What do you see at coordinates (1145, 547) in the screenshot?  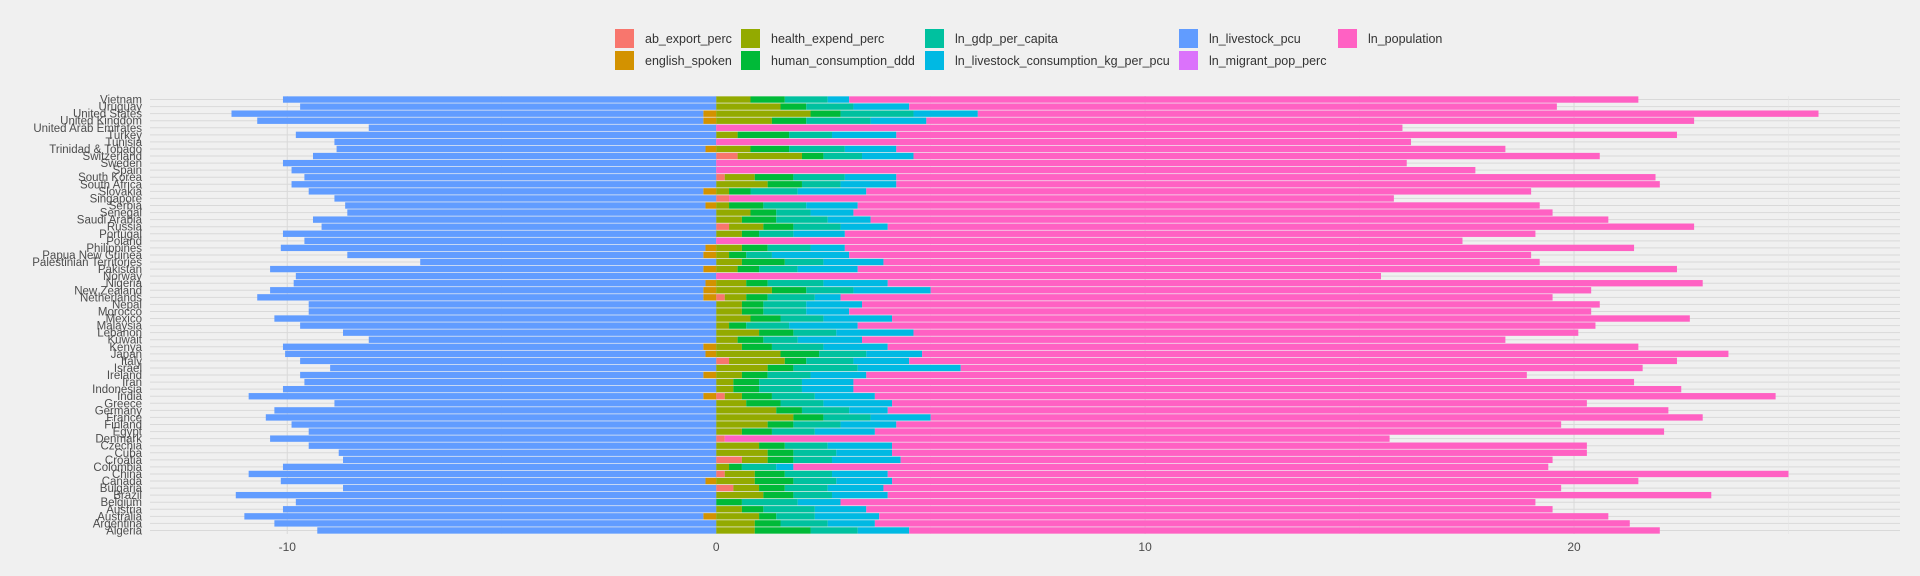 I see `x-tick-label: 10` at bounding box center [1145, 547].